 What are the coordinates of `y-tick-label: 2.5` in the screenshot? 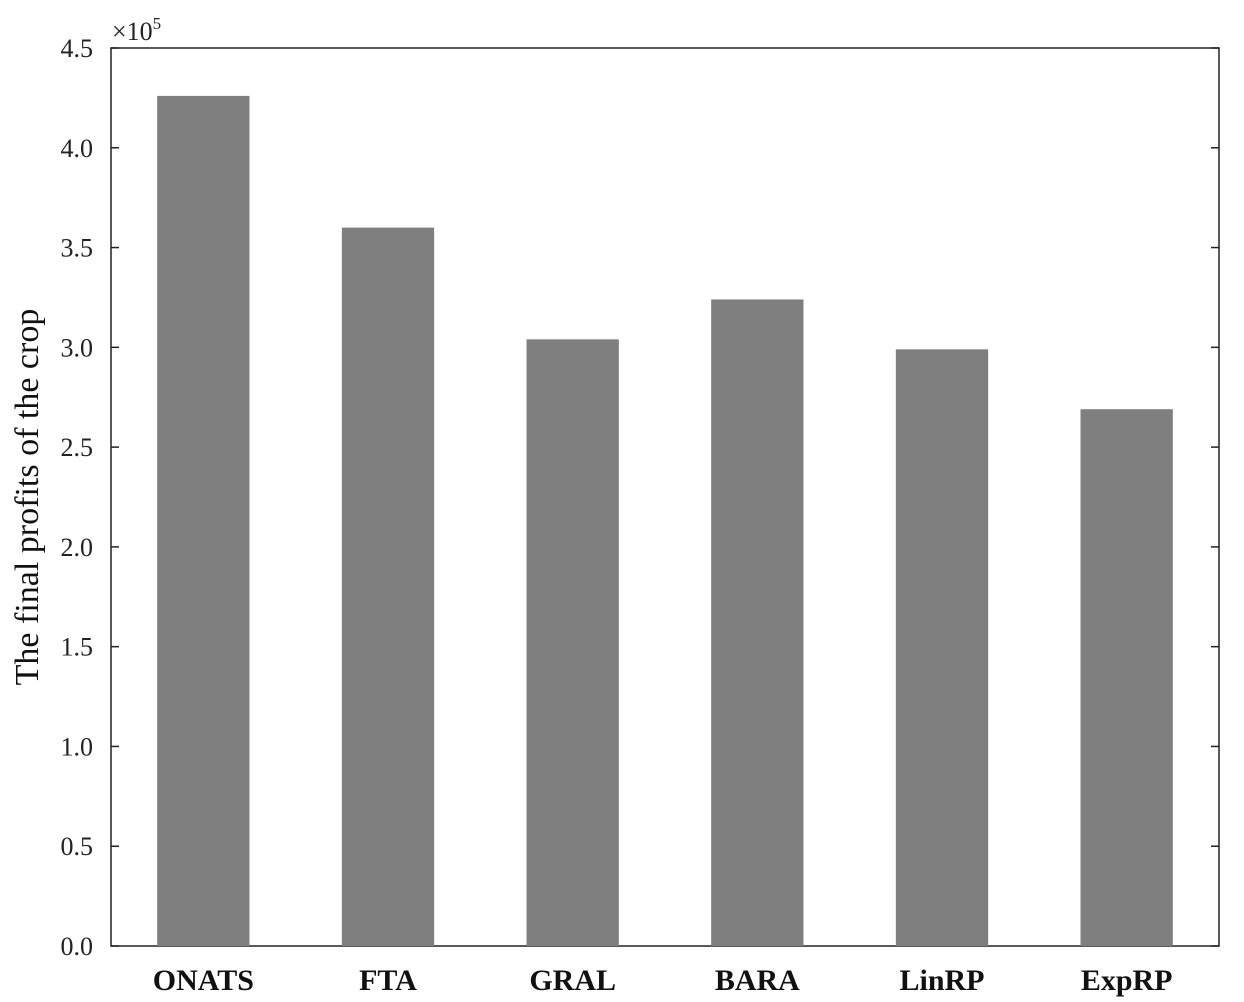 It's located at (77, 447).